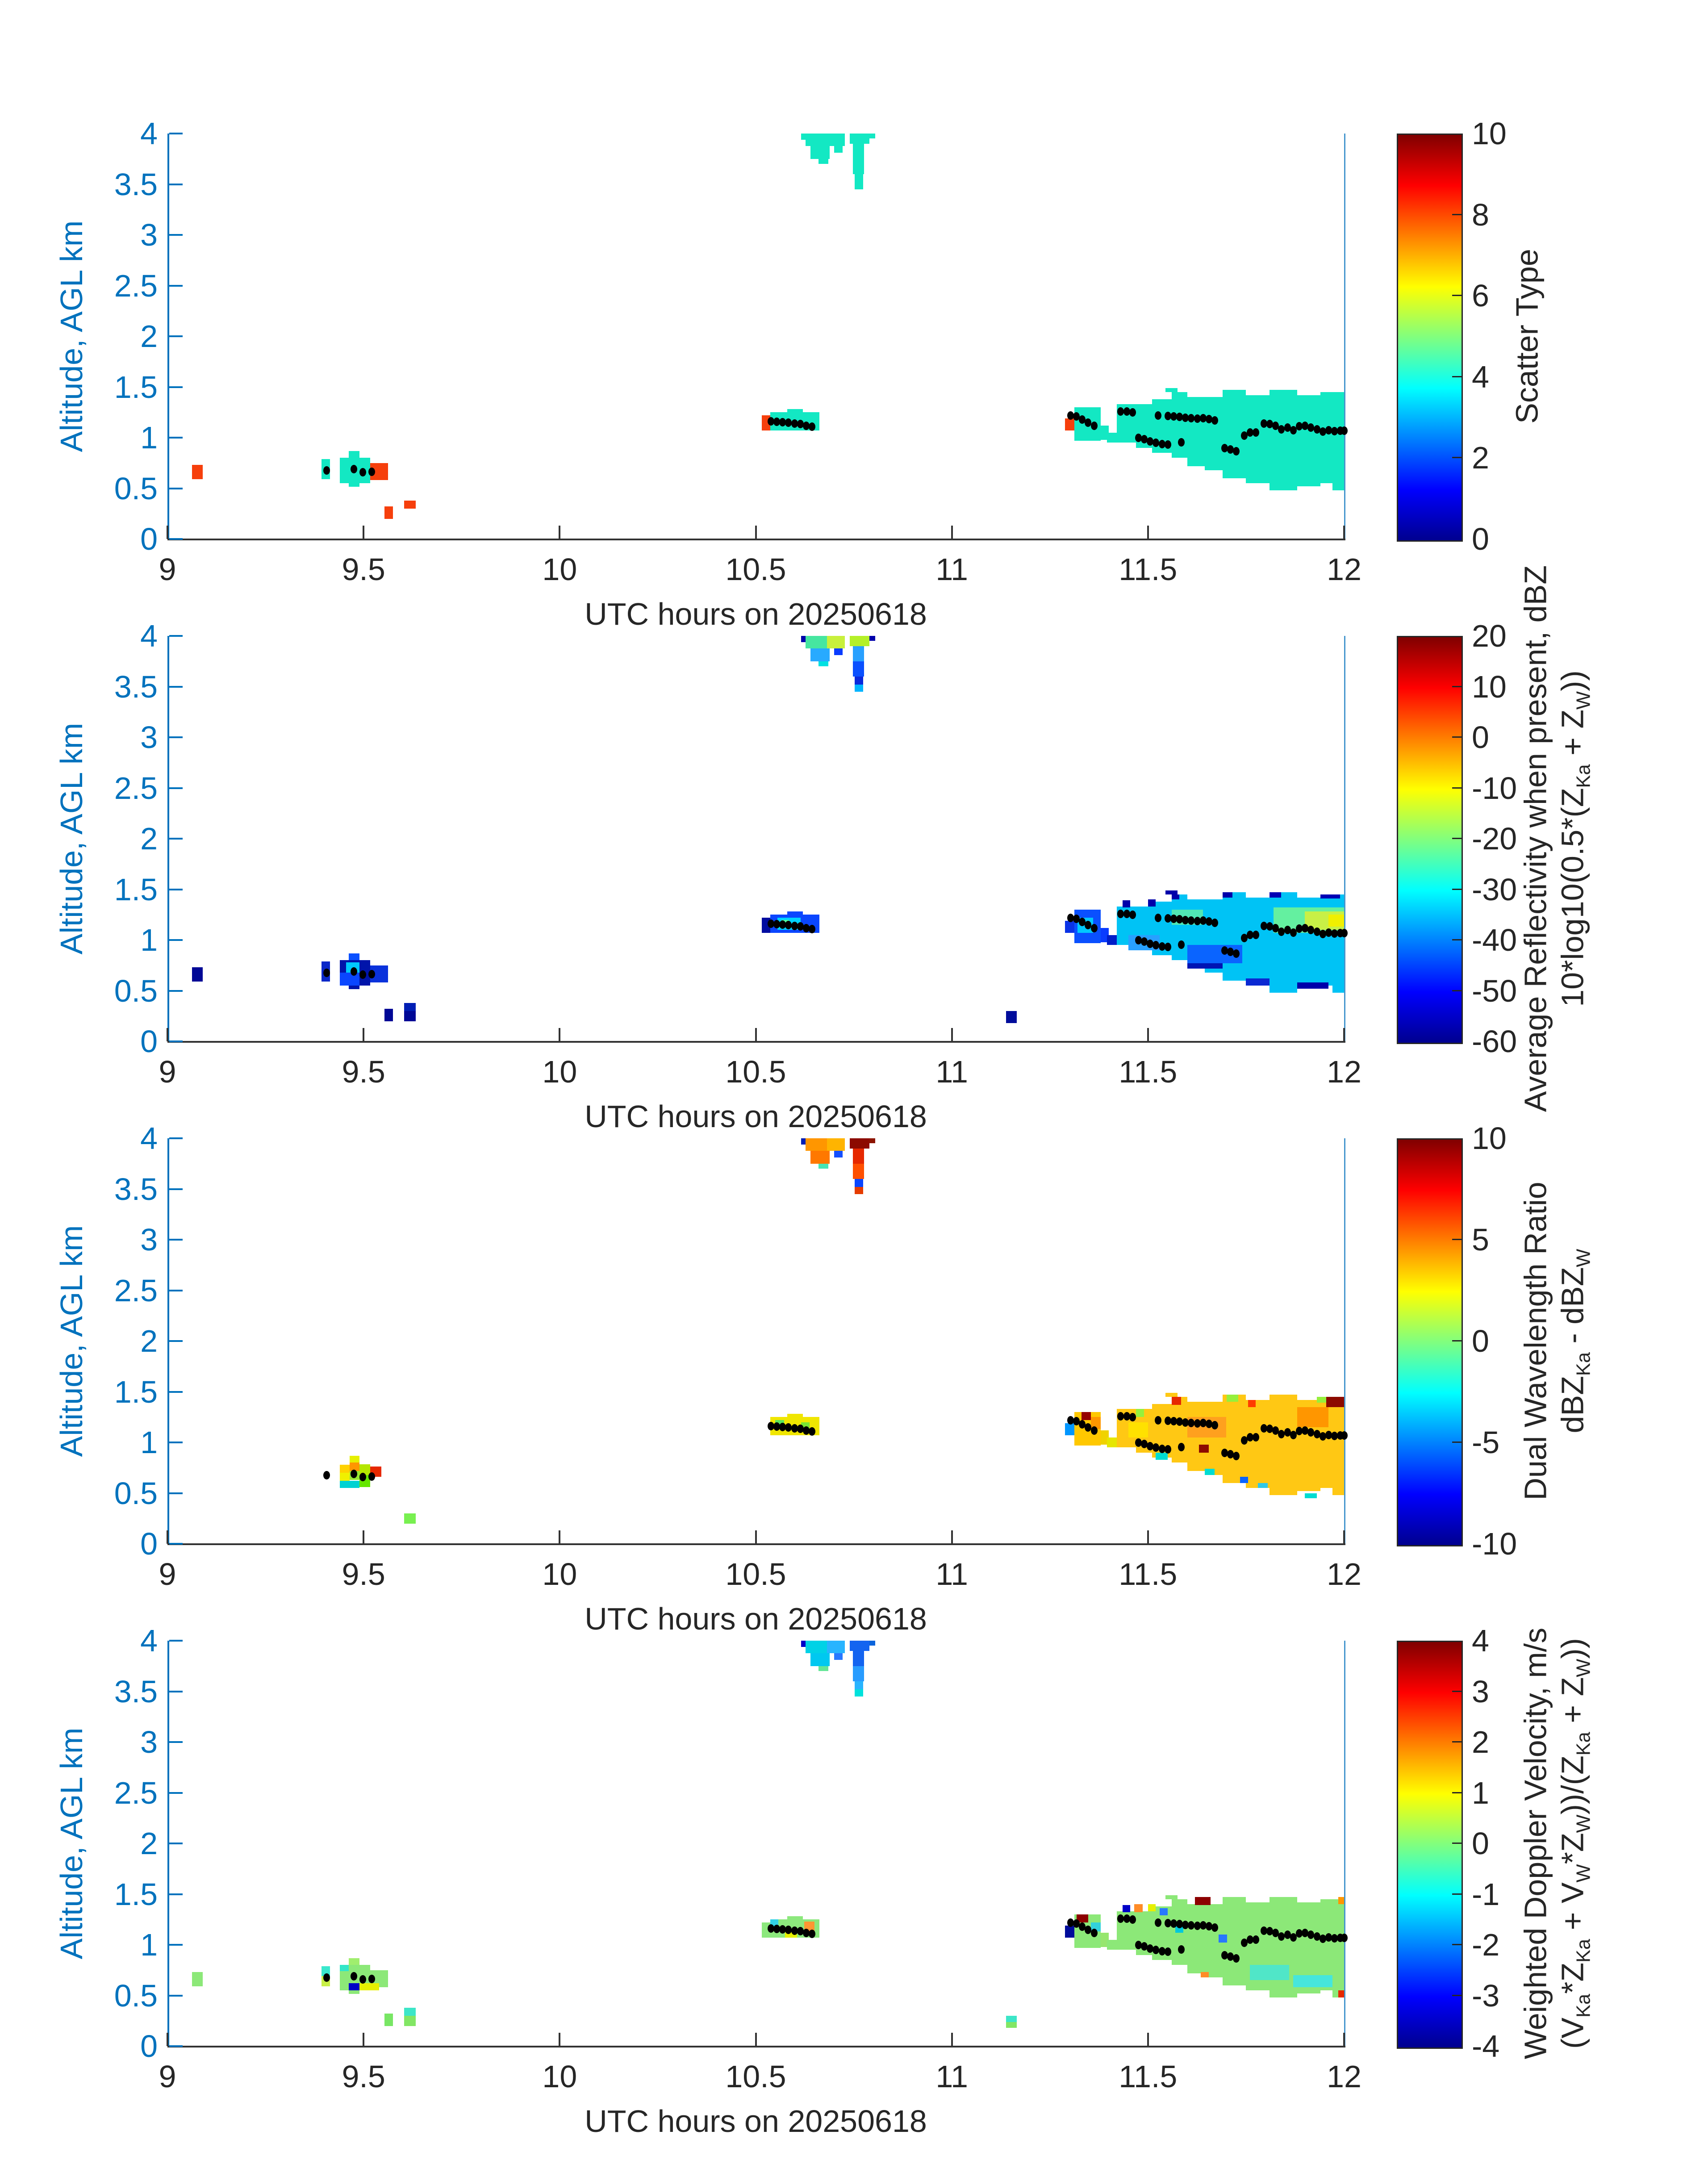 The image size is (1708, 2177). Describe the element at coordinates (136, 686) in the screenshot. I see `y-tick-label: 3.5` at that location.